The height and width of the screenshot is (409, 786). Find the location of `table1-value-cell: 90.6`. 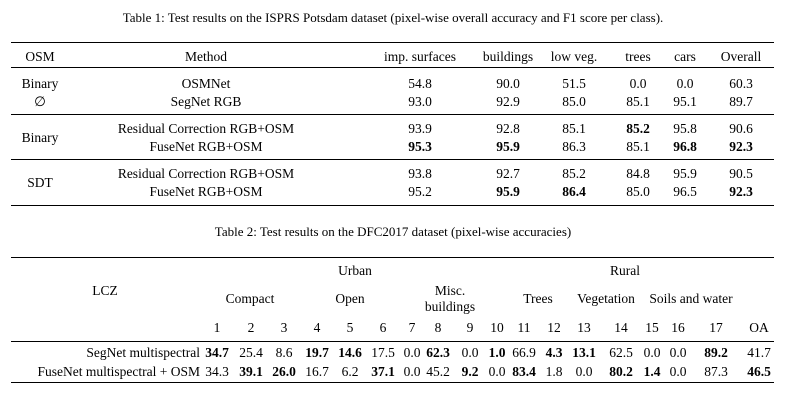

table1-value-cell: 90.6 is located at coordinates (741, 128).